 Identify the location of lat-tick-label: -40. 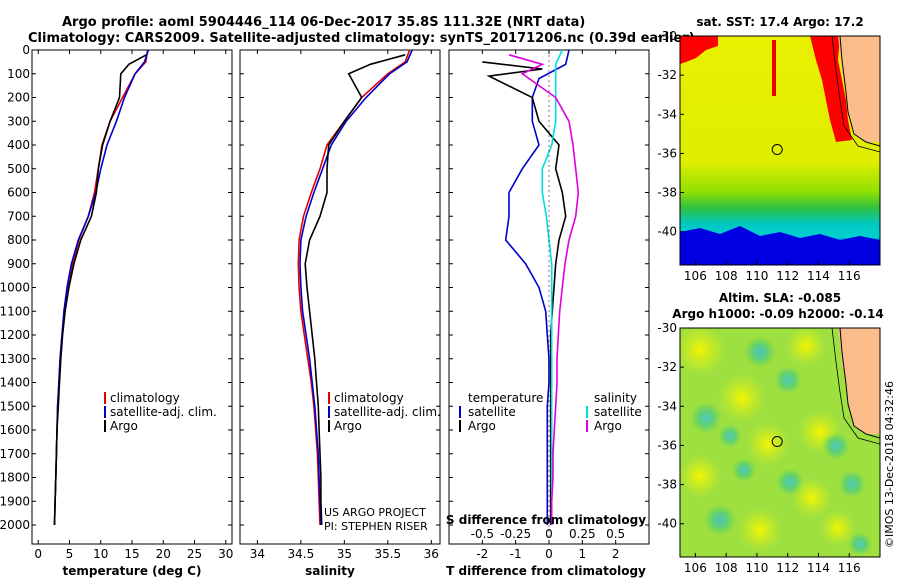
(667, 524).